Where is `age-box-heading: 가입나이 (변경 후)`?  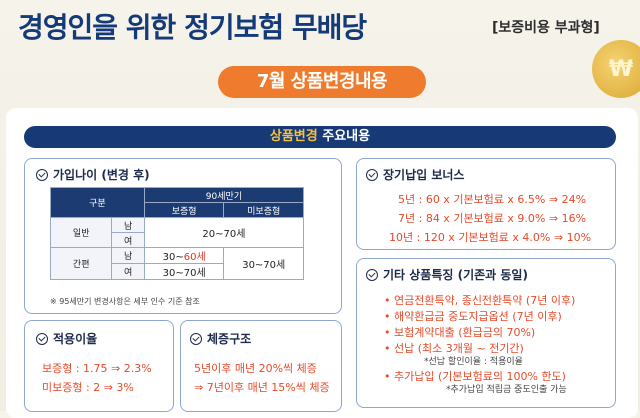 age-box-heading: 가입나이 (변경 후) is located at coordinates (93, 174).